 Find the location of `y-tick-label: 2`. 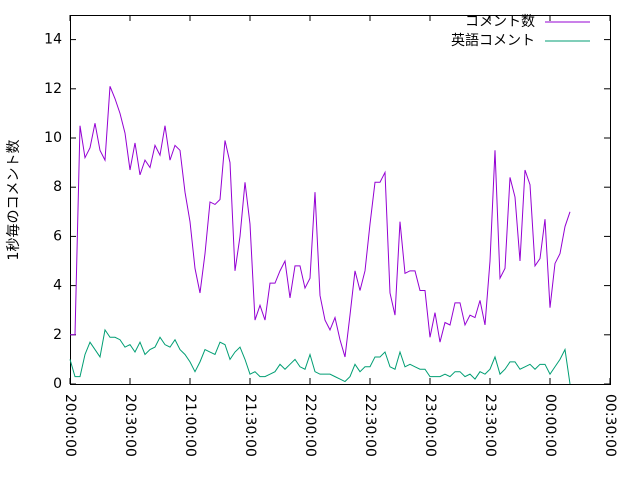

y-tick-label: 2 is located at coordinates (57, 335).